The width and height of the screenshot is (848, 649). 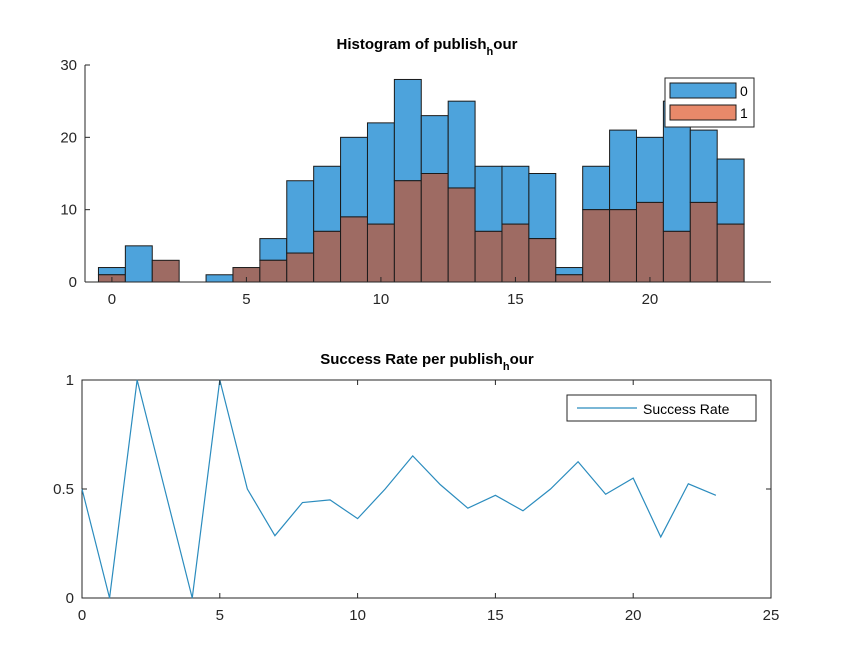 I want to click on histogram-y-tick-label: 20, so click(x=68, y=137).